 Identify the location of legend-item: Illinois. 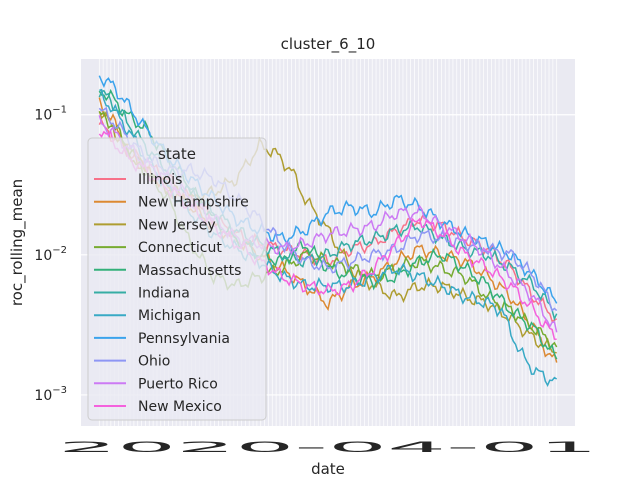
(138, 180).